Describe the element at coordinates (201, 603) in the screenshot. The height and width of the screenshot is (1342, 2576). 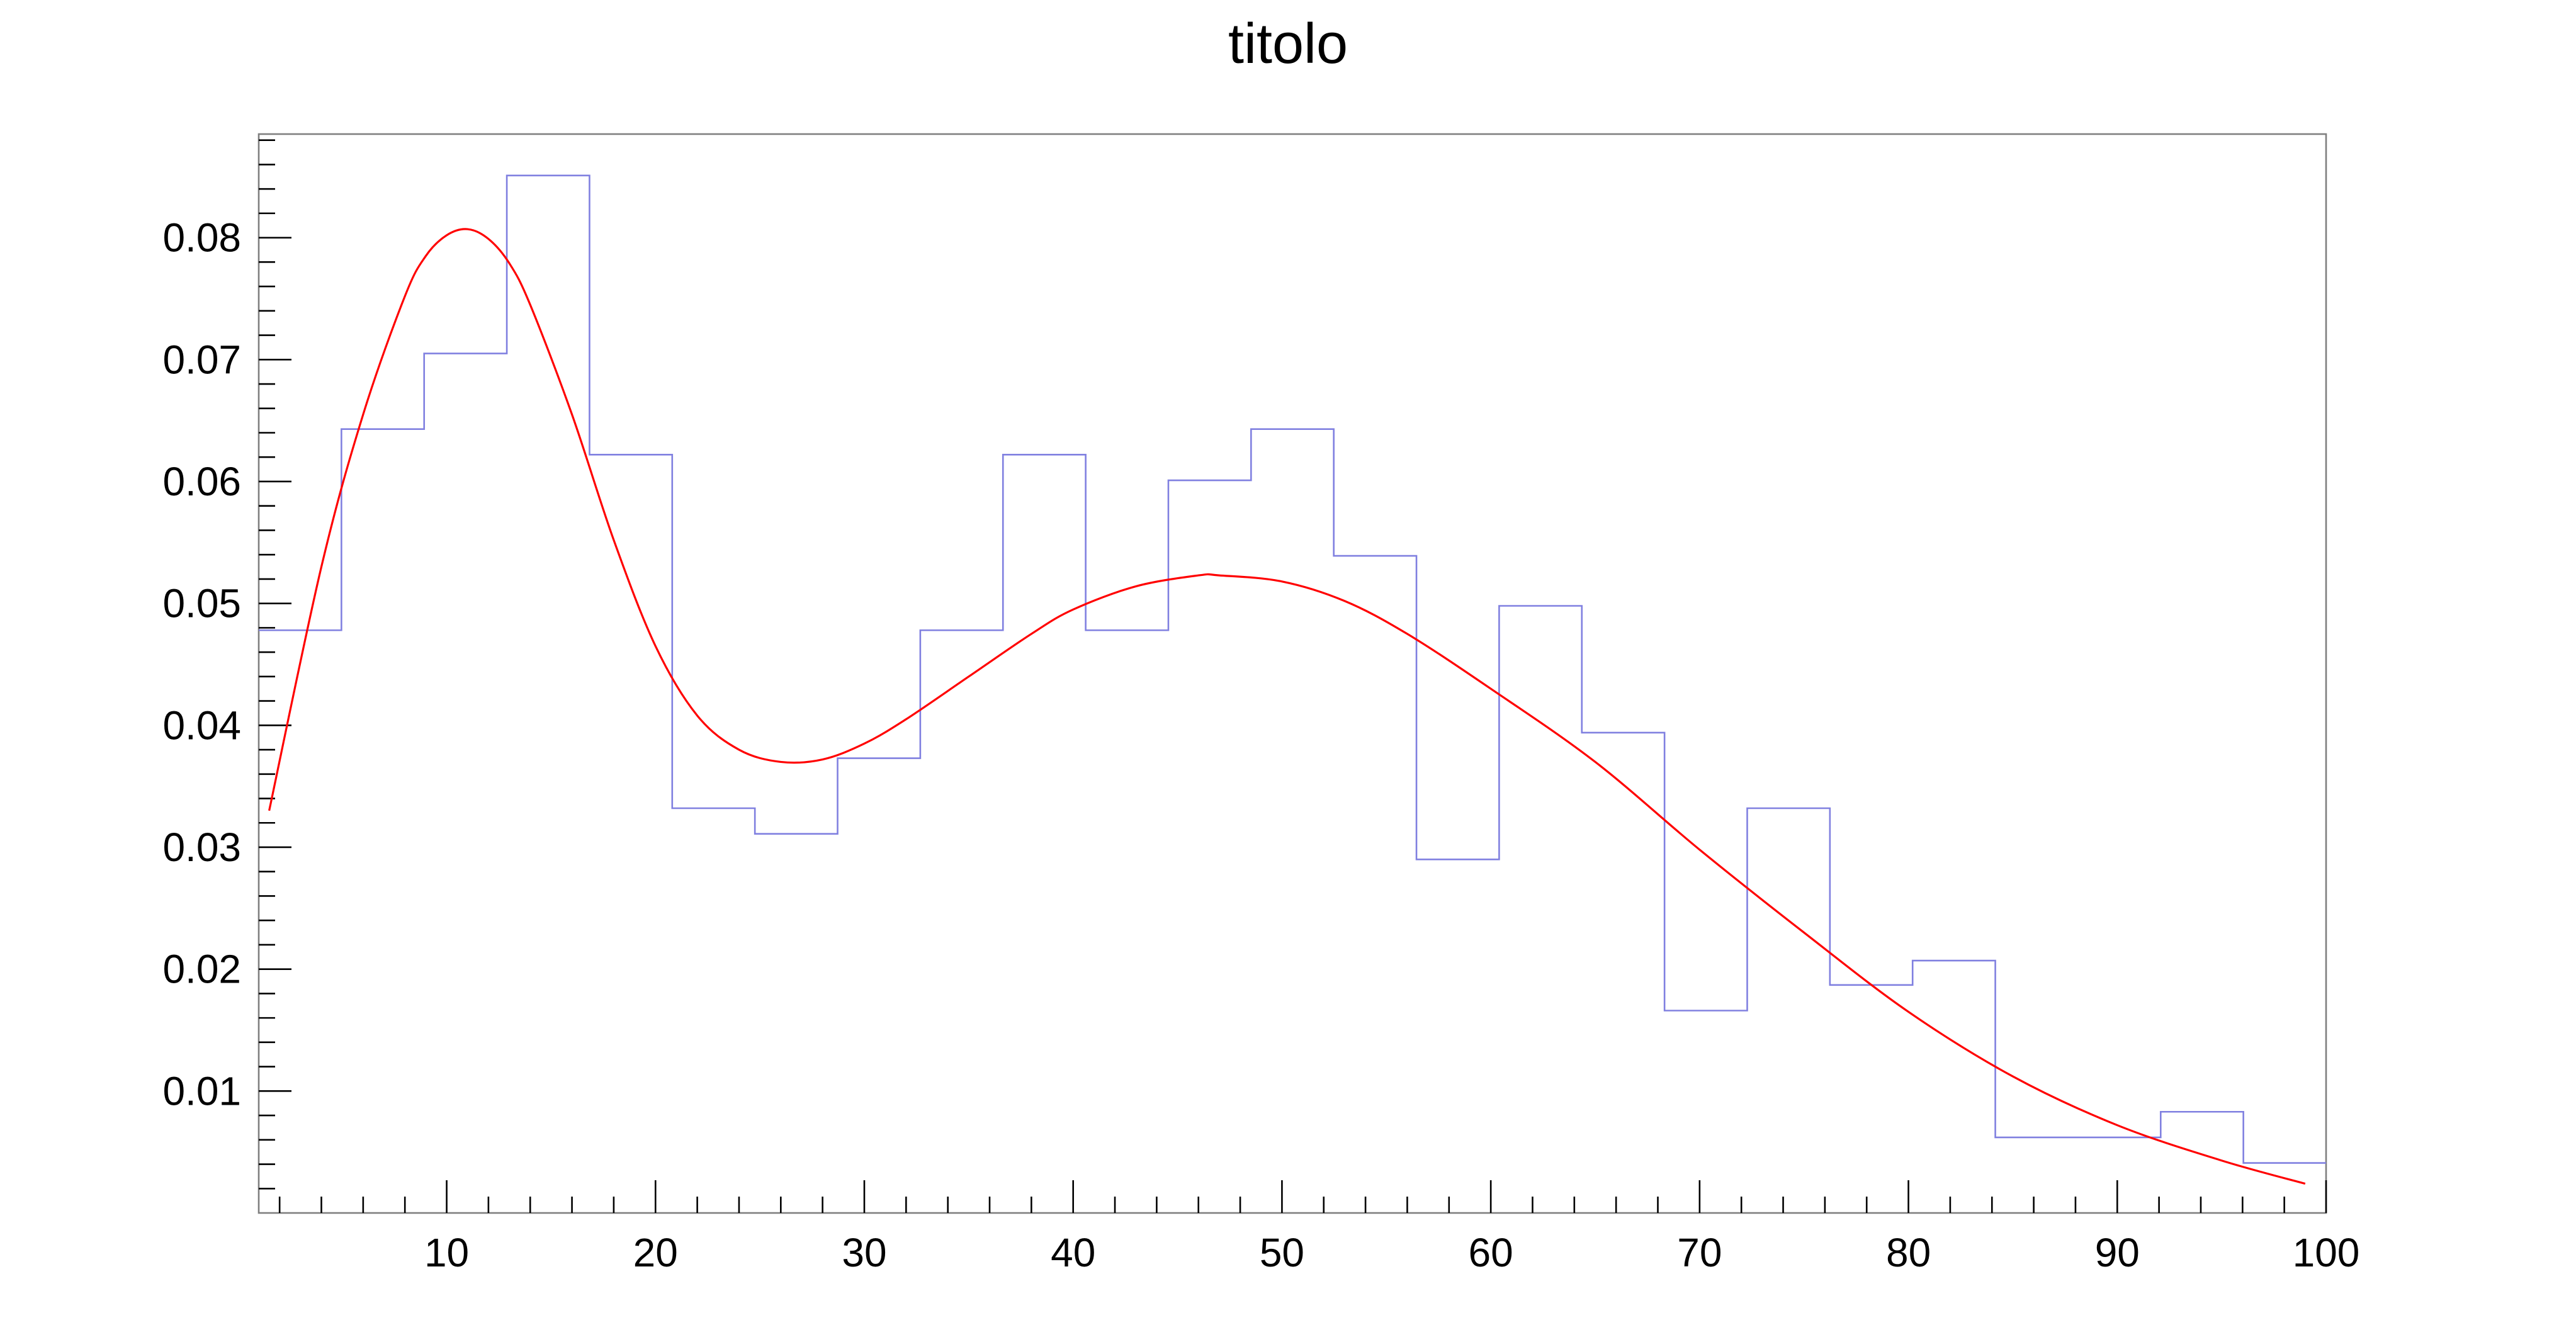
I see `y-tick-label: 0.05` at that location.